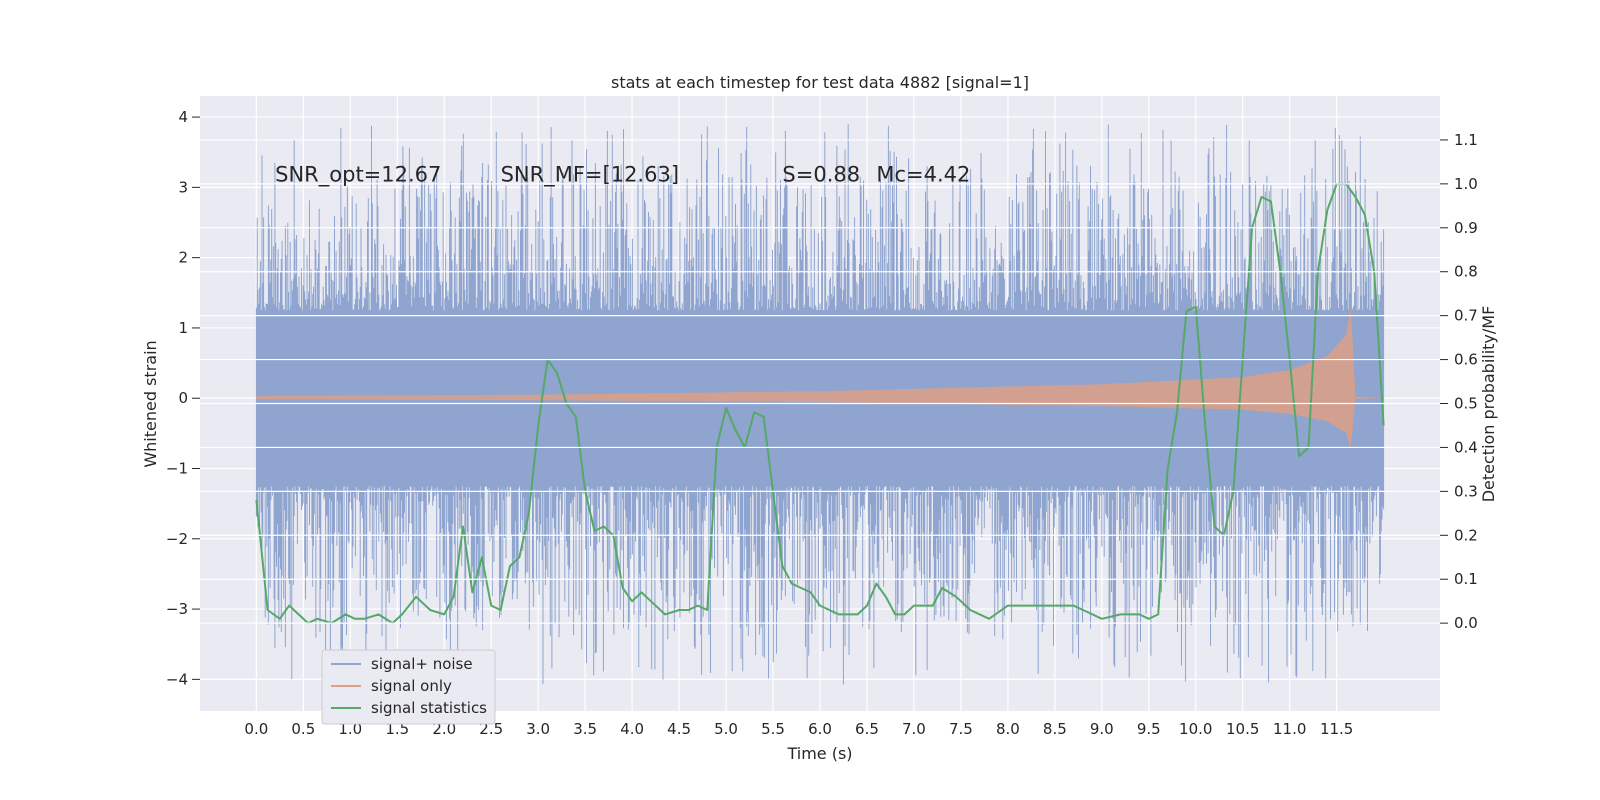  What do you see at coordinates (821, 175) in the screenshot?
I see `annotation-2: S=0.88` at bounding box center [821, 175].